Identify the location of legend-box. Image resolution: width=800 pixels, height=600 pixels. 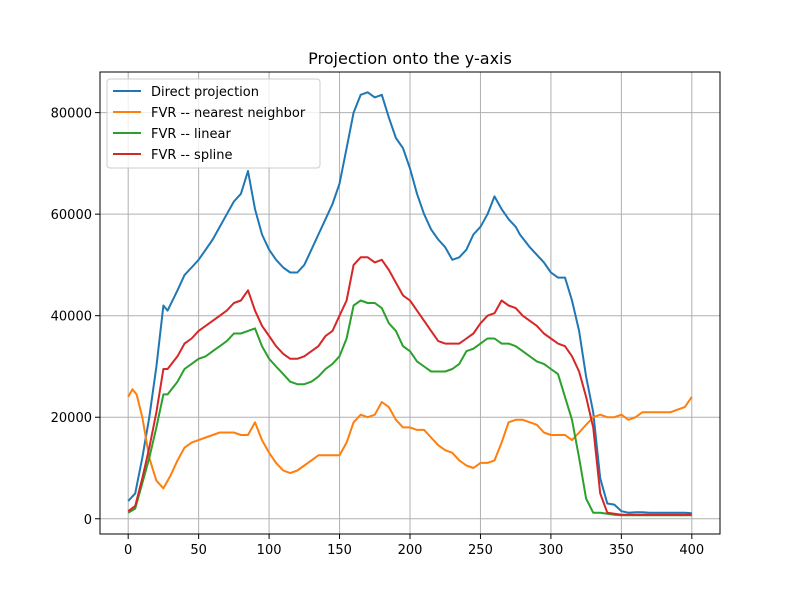
(213, 123).